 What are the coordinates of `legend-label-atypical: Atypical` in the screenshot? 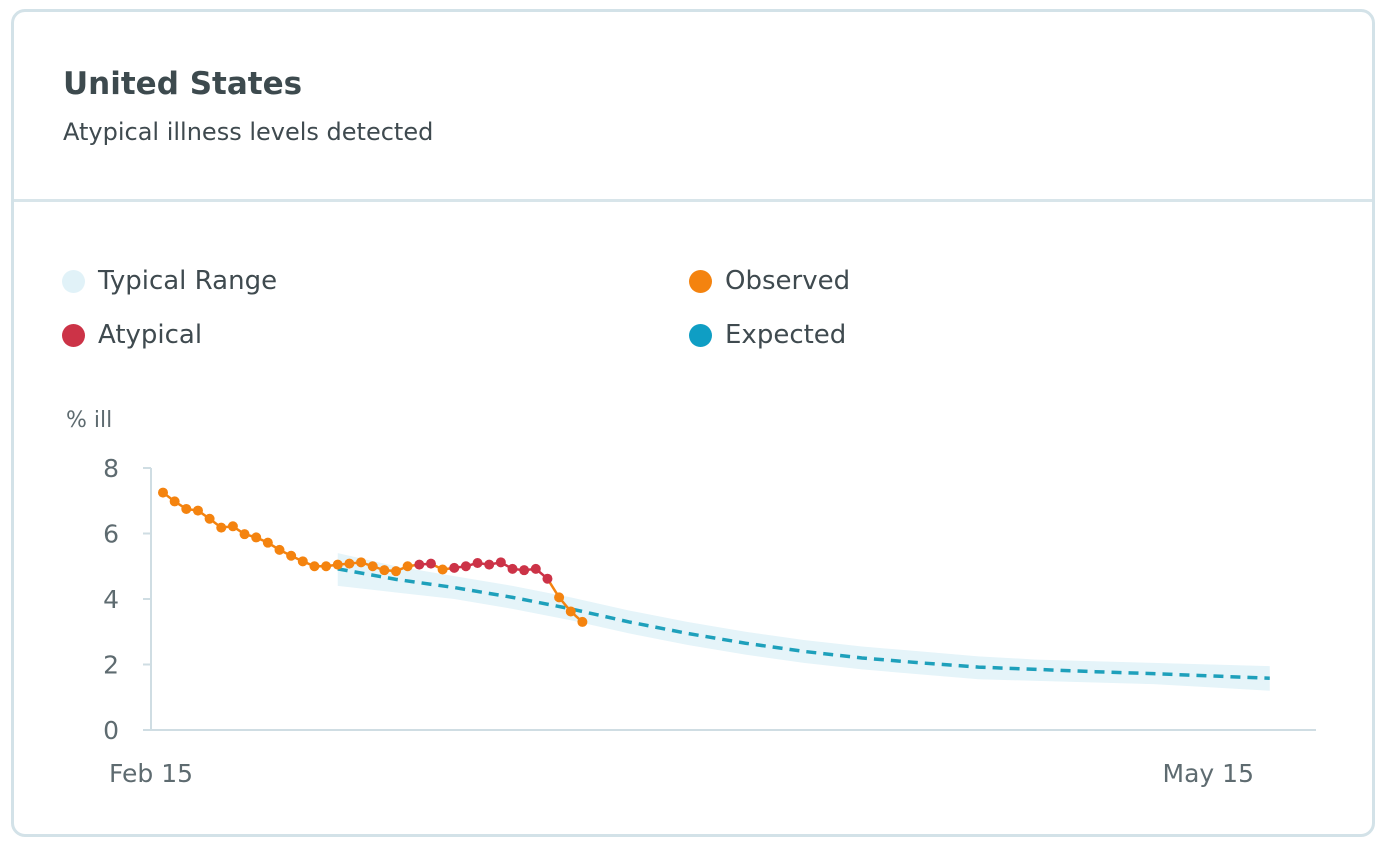 It's located at (150, 335).